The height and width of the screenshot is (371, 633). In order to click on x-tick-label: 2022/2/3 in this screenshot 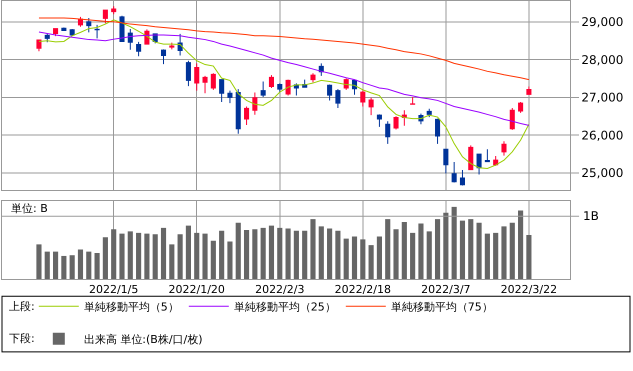, I will do `click(279, 289)`.